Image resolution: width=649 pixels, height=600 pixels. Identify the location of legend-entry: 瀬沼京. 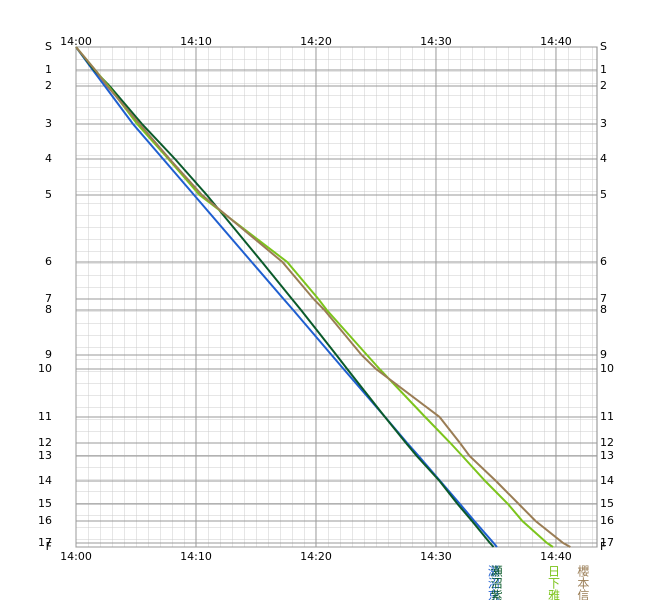
(493, 582).